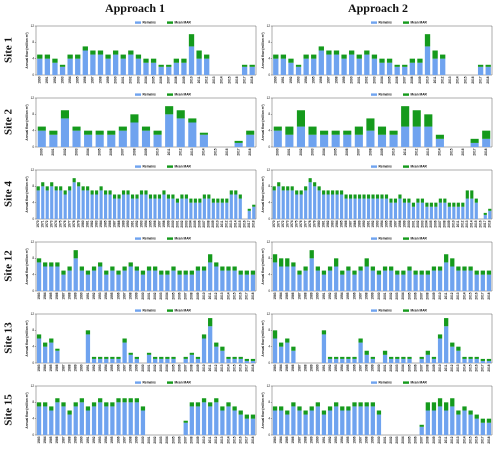  Describe the element at coordinates (94, 295) in the screenshot. I see `x-tick-label: 1992` at that location.